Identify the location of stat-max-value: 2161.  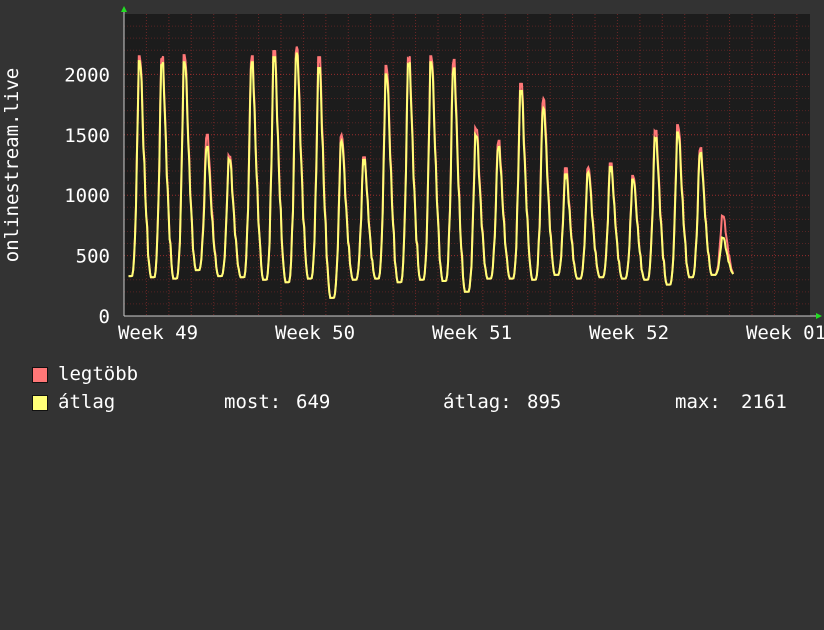
(764, 402).